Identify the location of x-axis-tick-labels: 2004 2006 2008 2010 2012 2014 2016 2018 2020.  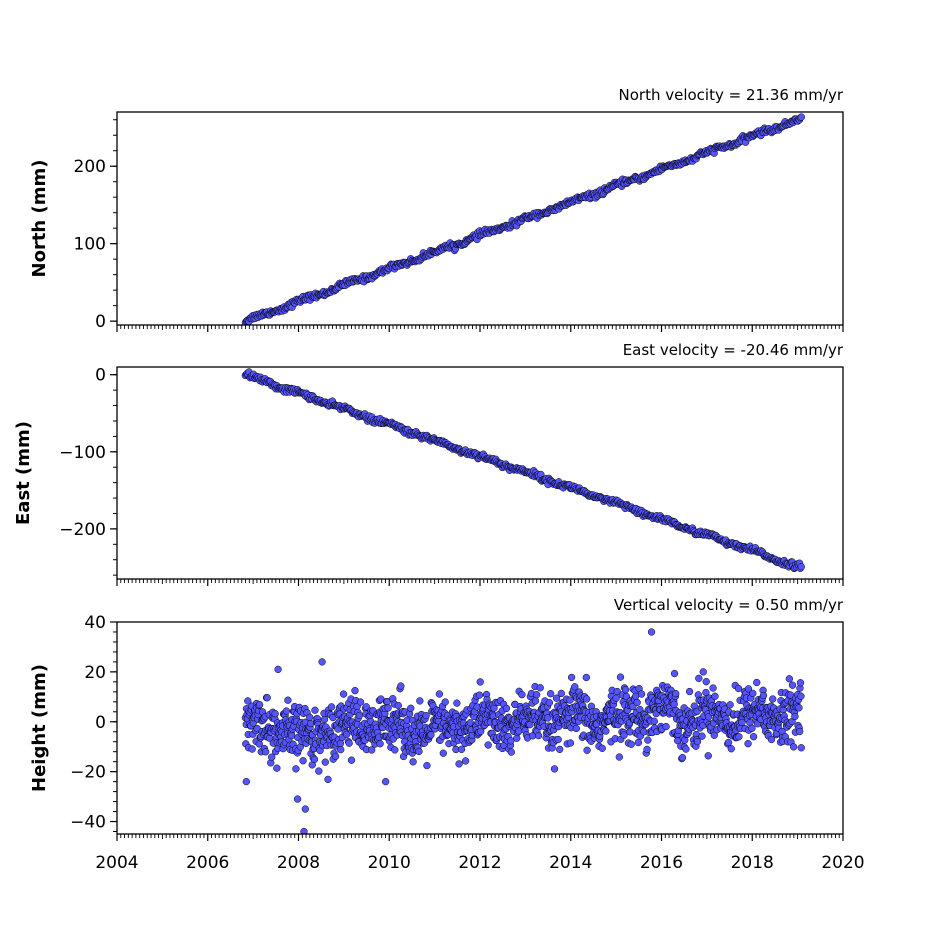
(479, 863).